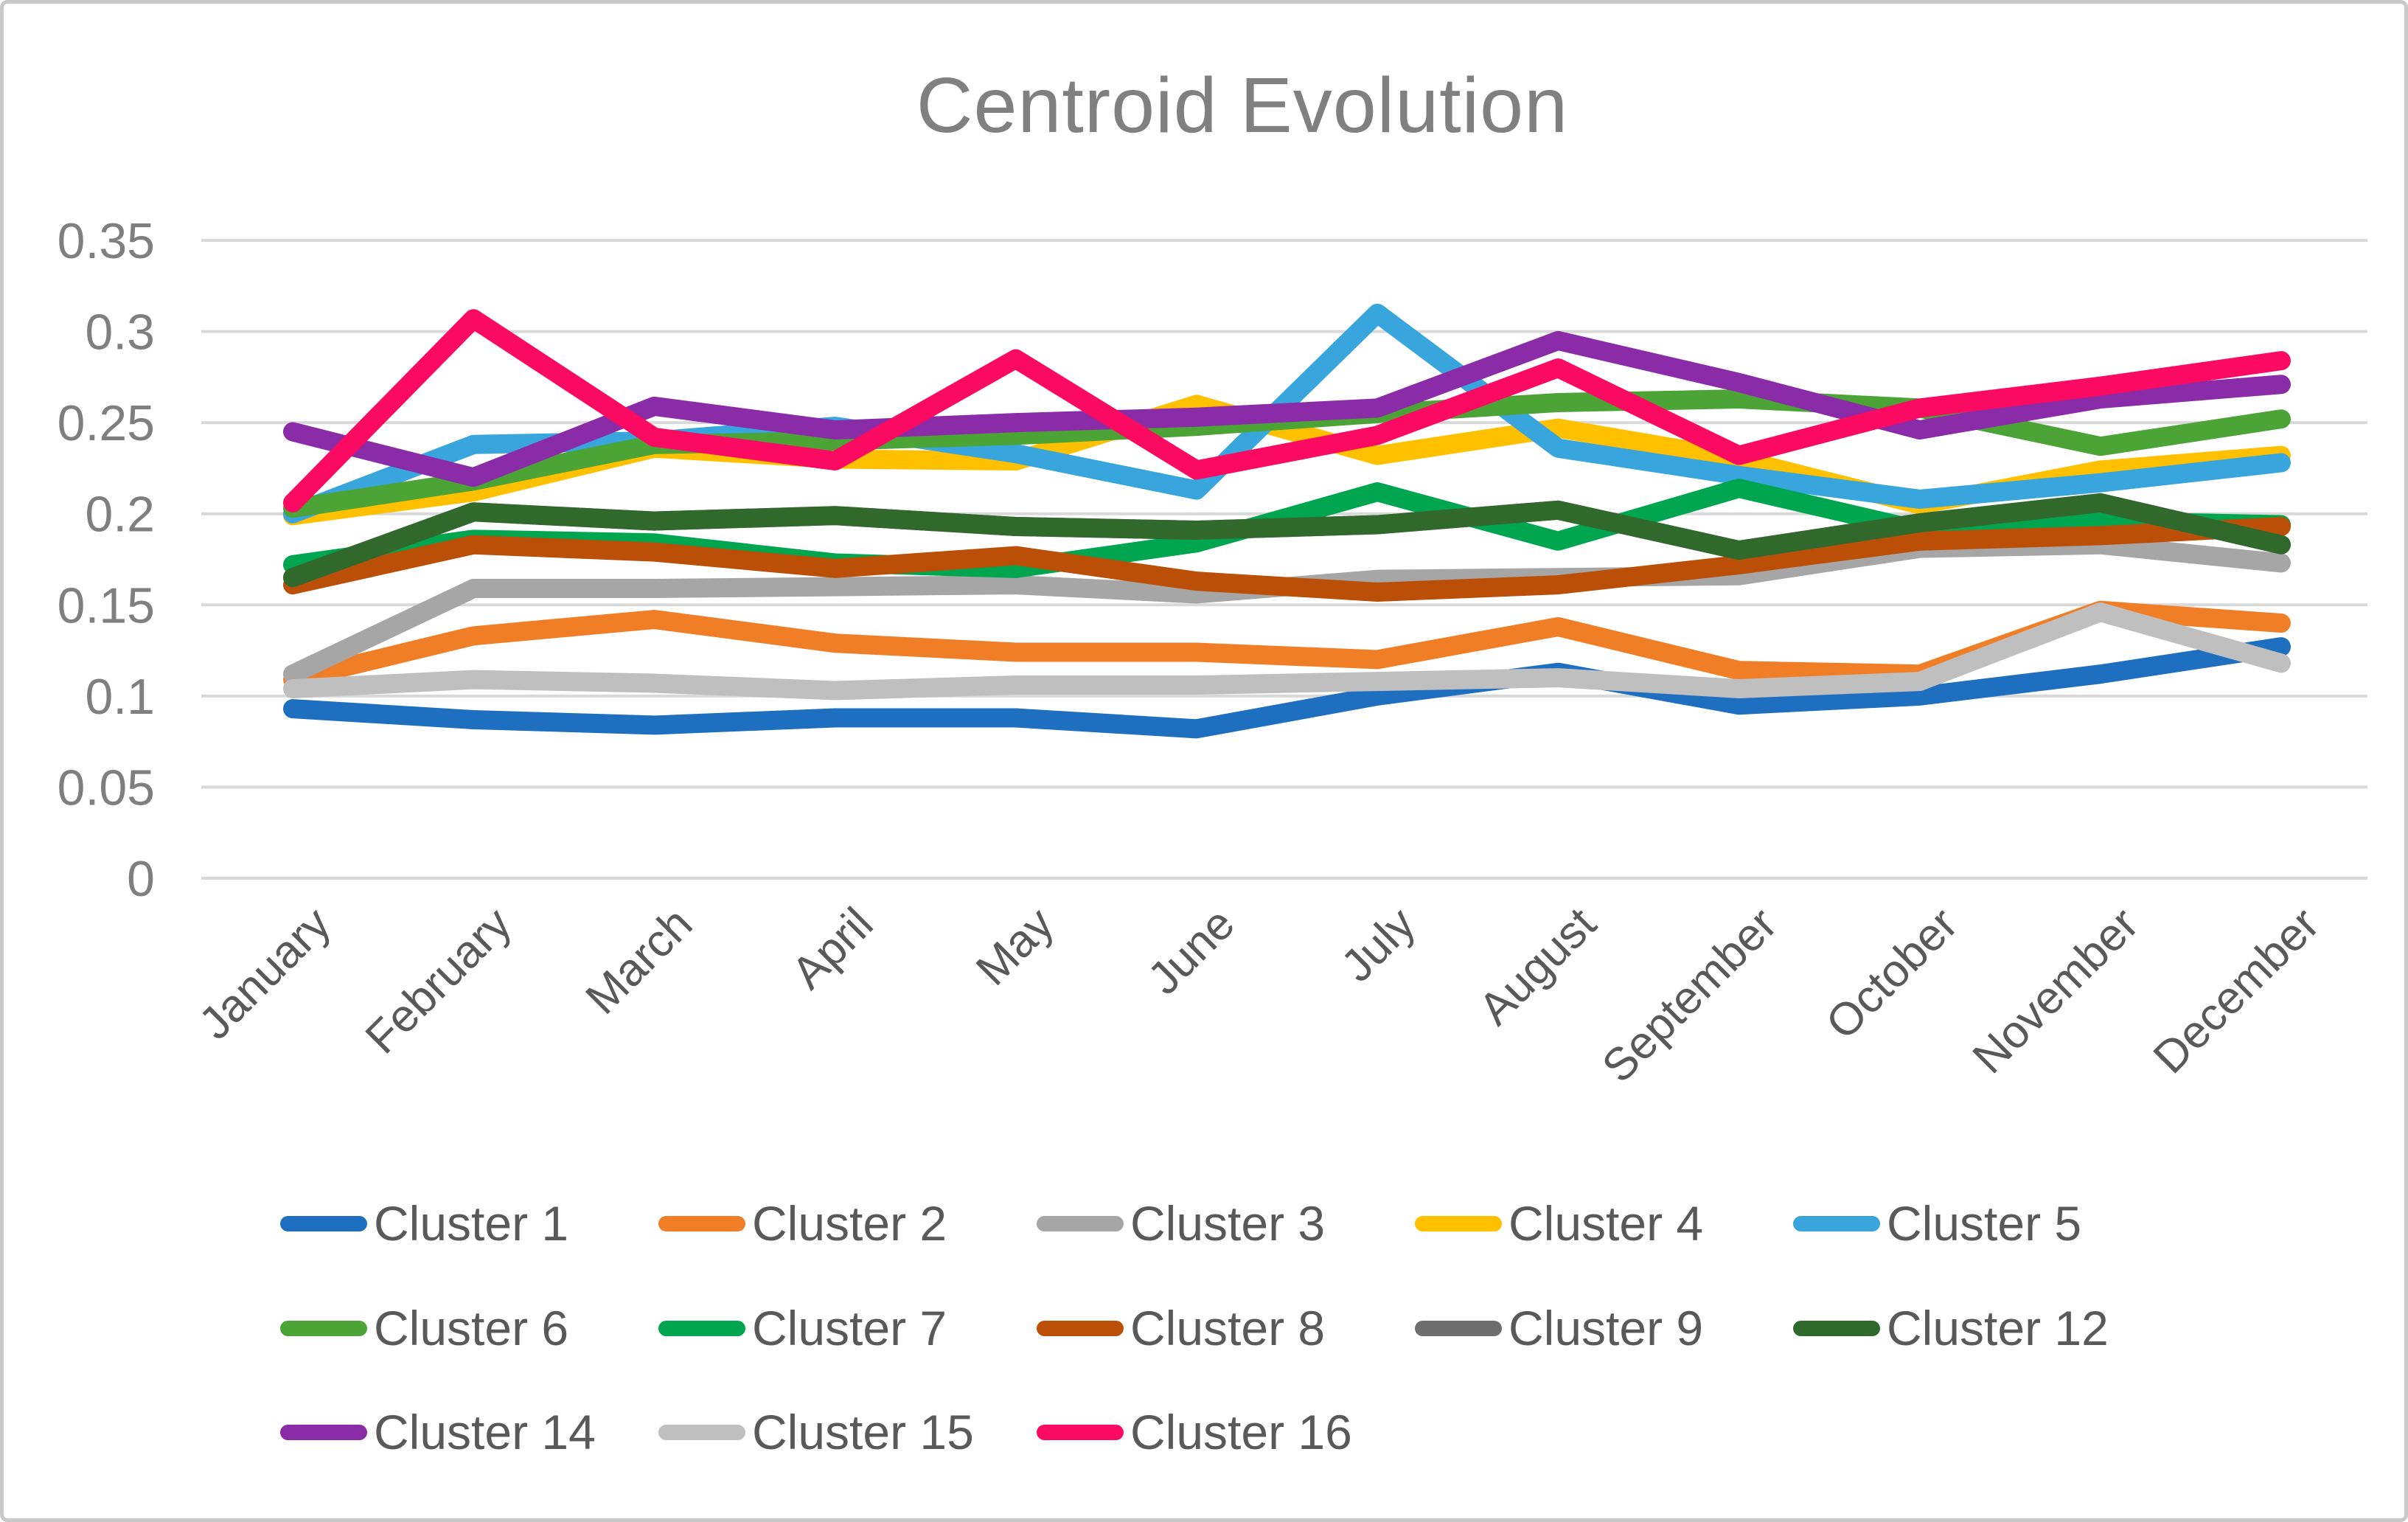 This screenshot has width=2408, height=1522. I want to click on x-axis-label: February, so click(438, 980).